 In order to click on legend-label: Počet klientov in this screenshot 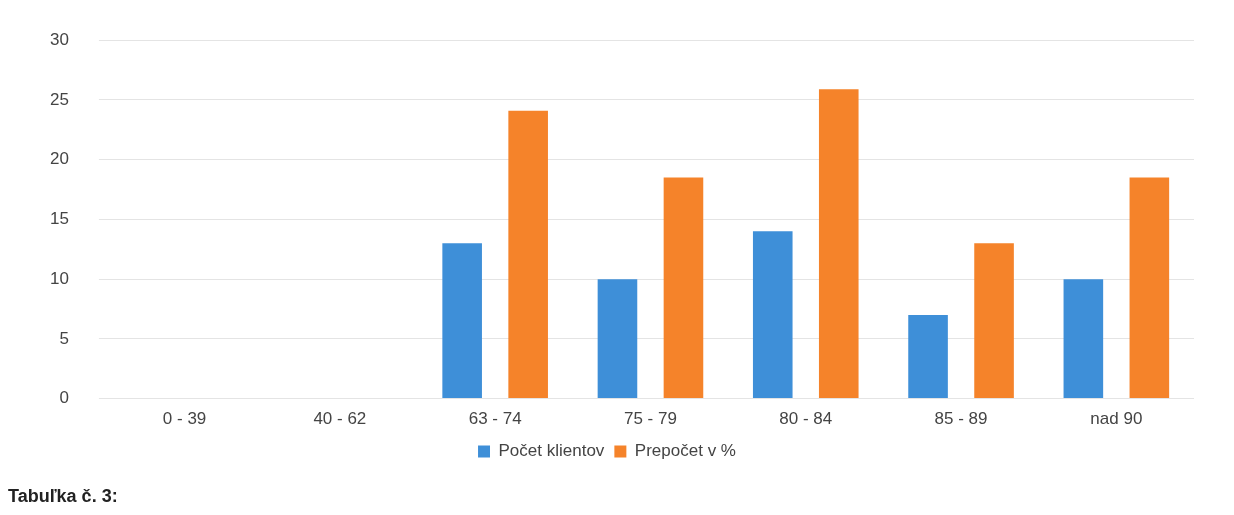, I will do `click(551, 451)`.